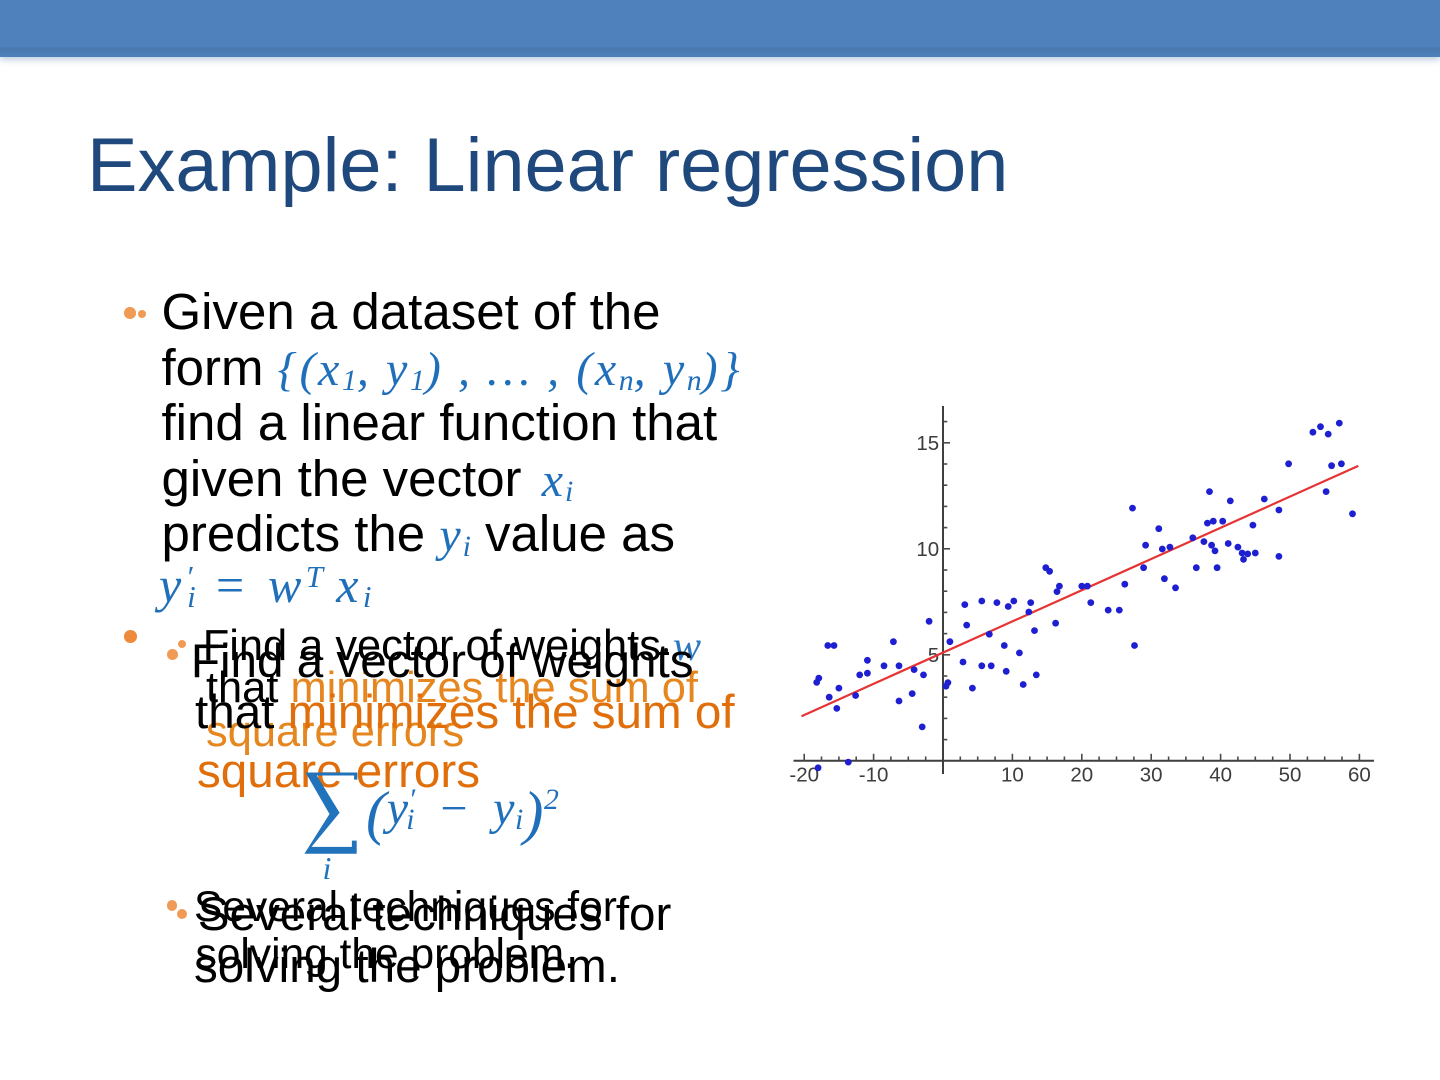 Image resolution: width=1440 pixels, height=1080 pixels. Describe the element at coordinates (804, 774) in the screenshot. I see `svg-text: -20` at that location.